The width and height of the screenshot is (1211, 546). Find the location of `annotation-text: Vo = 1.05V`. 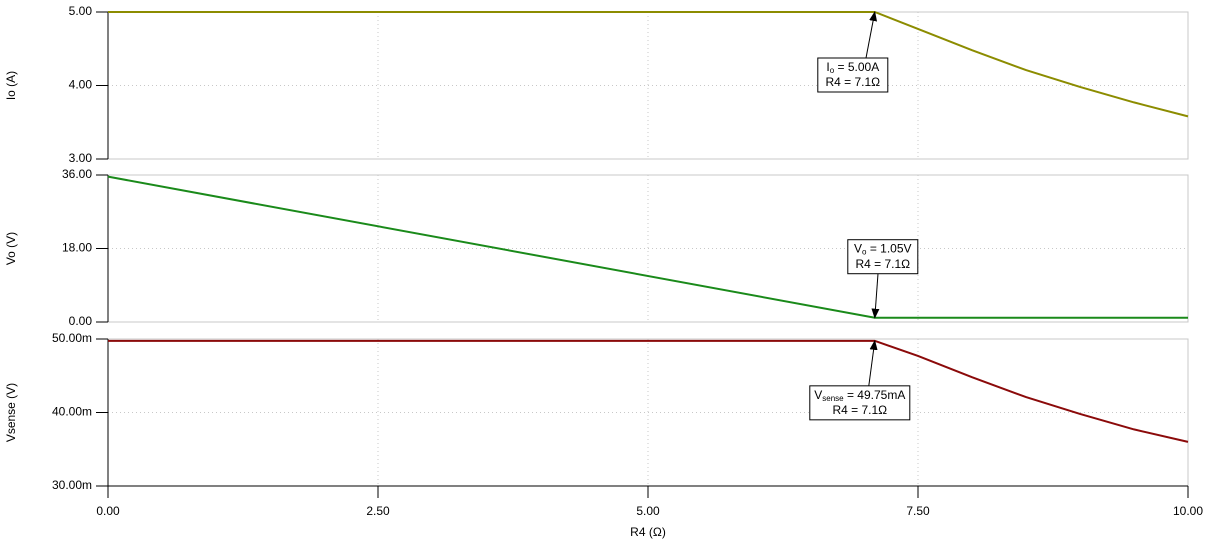

annotation-text: Vo = 1.05V is located at coordinates (883, 249).